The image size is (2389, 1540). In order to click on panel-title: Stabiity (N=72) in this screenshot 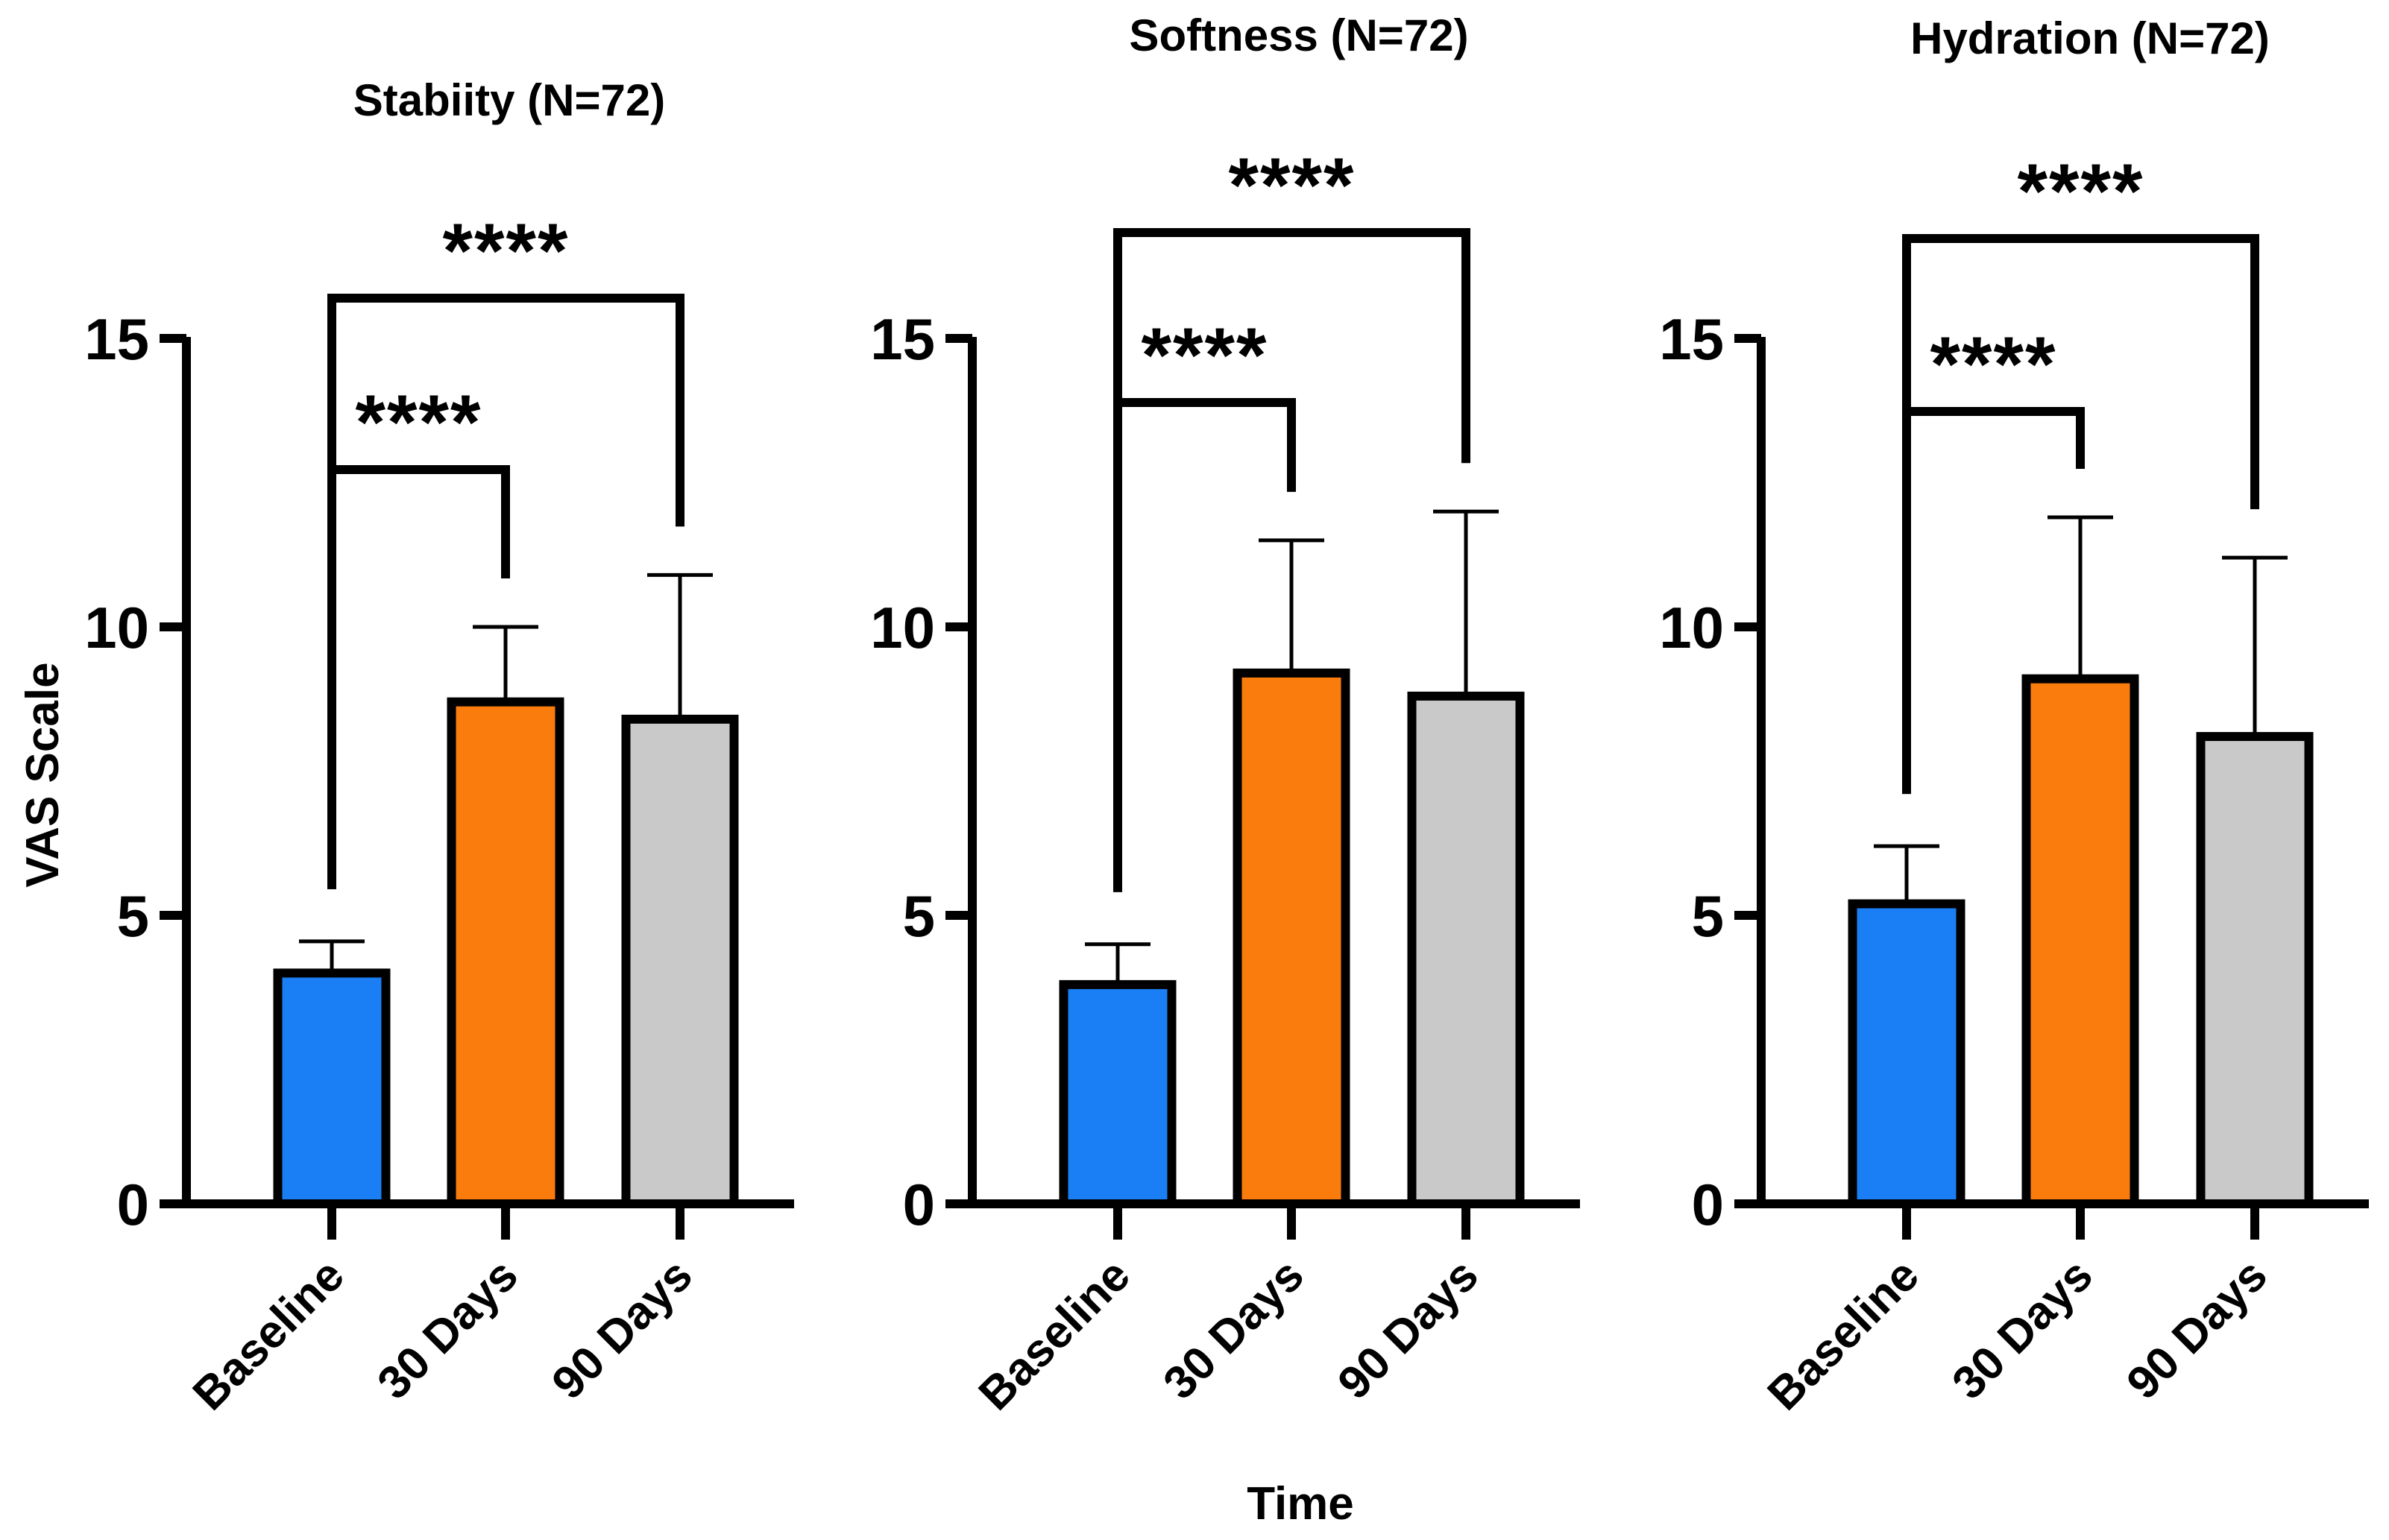, I will do `click(509, 100)`.